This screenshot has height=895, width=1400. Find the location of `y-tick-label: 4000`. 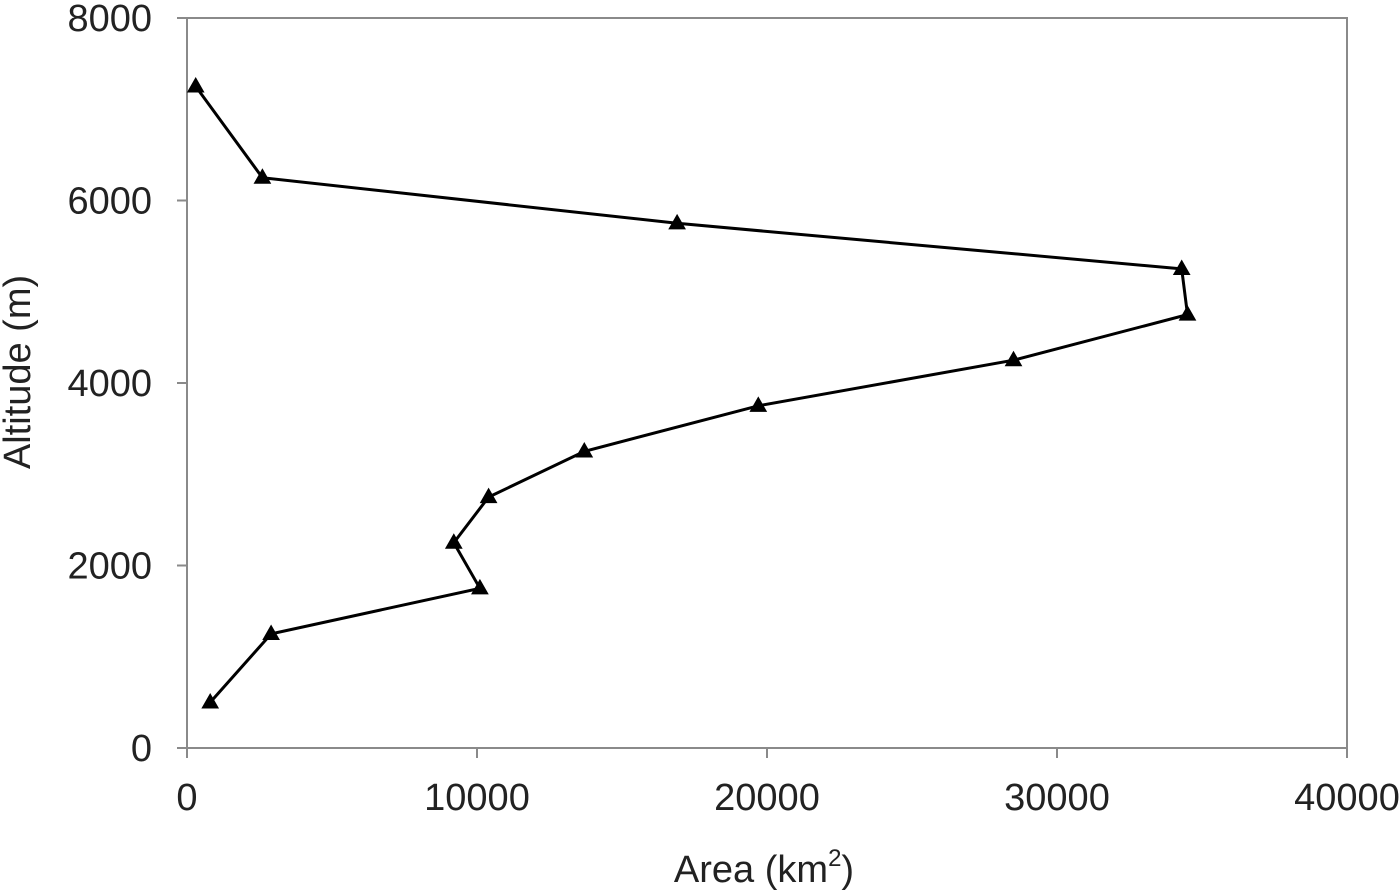

y-tick-label: 4000 is located at coordinates (109, 384).